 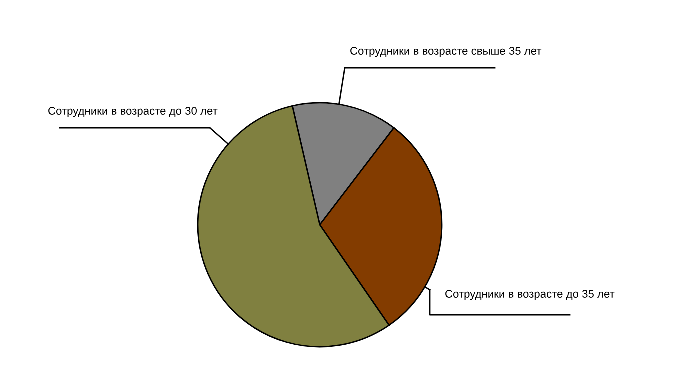 I want to click on slice-label: Сотрудники в возрасте свыше 35 лет, so click(x=446, y=52).